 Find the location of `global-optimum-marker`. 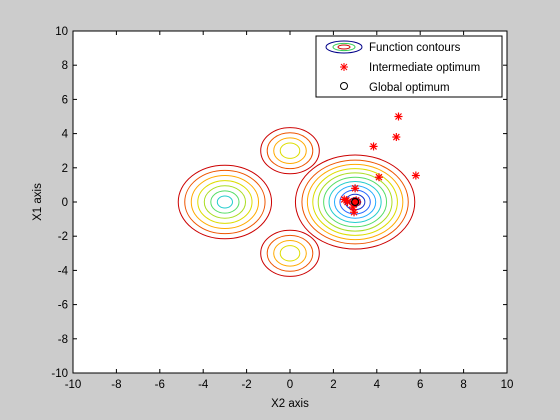

global-optimum-marker is located at coordinates (355, 202).